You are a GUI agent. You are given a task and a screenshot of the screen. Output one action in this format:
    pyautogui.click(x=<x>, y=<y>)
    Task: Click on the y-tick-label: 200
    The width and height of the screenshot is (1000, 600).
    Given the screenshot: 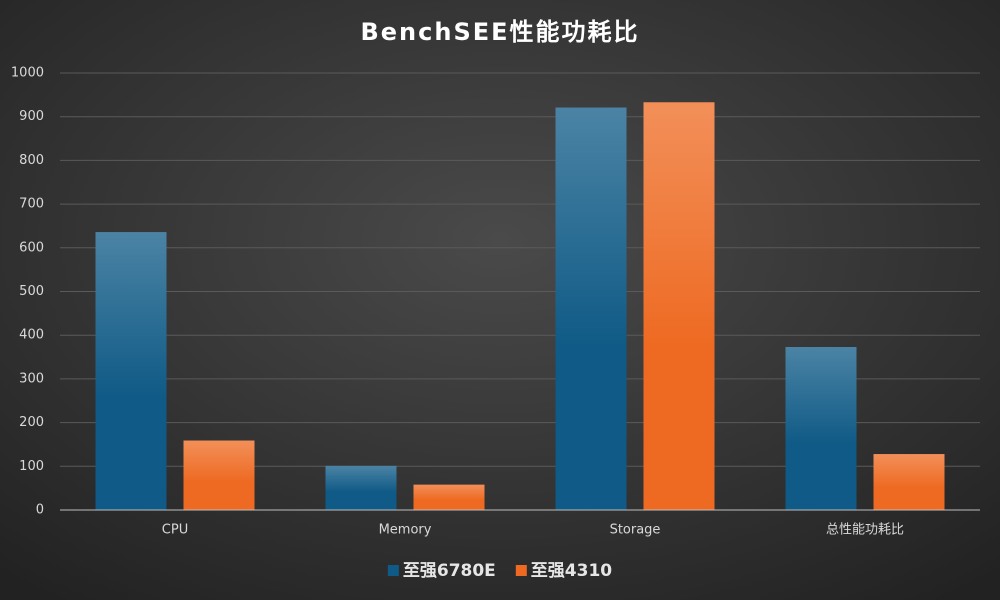 What is the action you would take?
    pyautogui.click(x=31, y=422)
    